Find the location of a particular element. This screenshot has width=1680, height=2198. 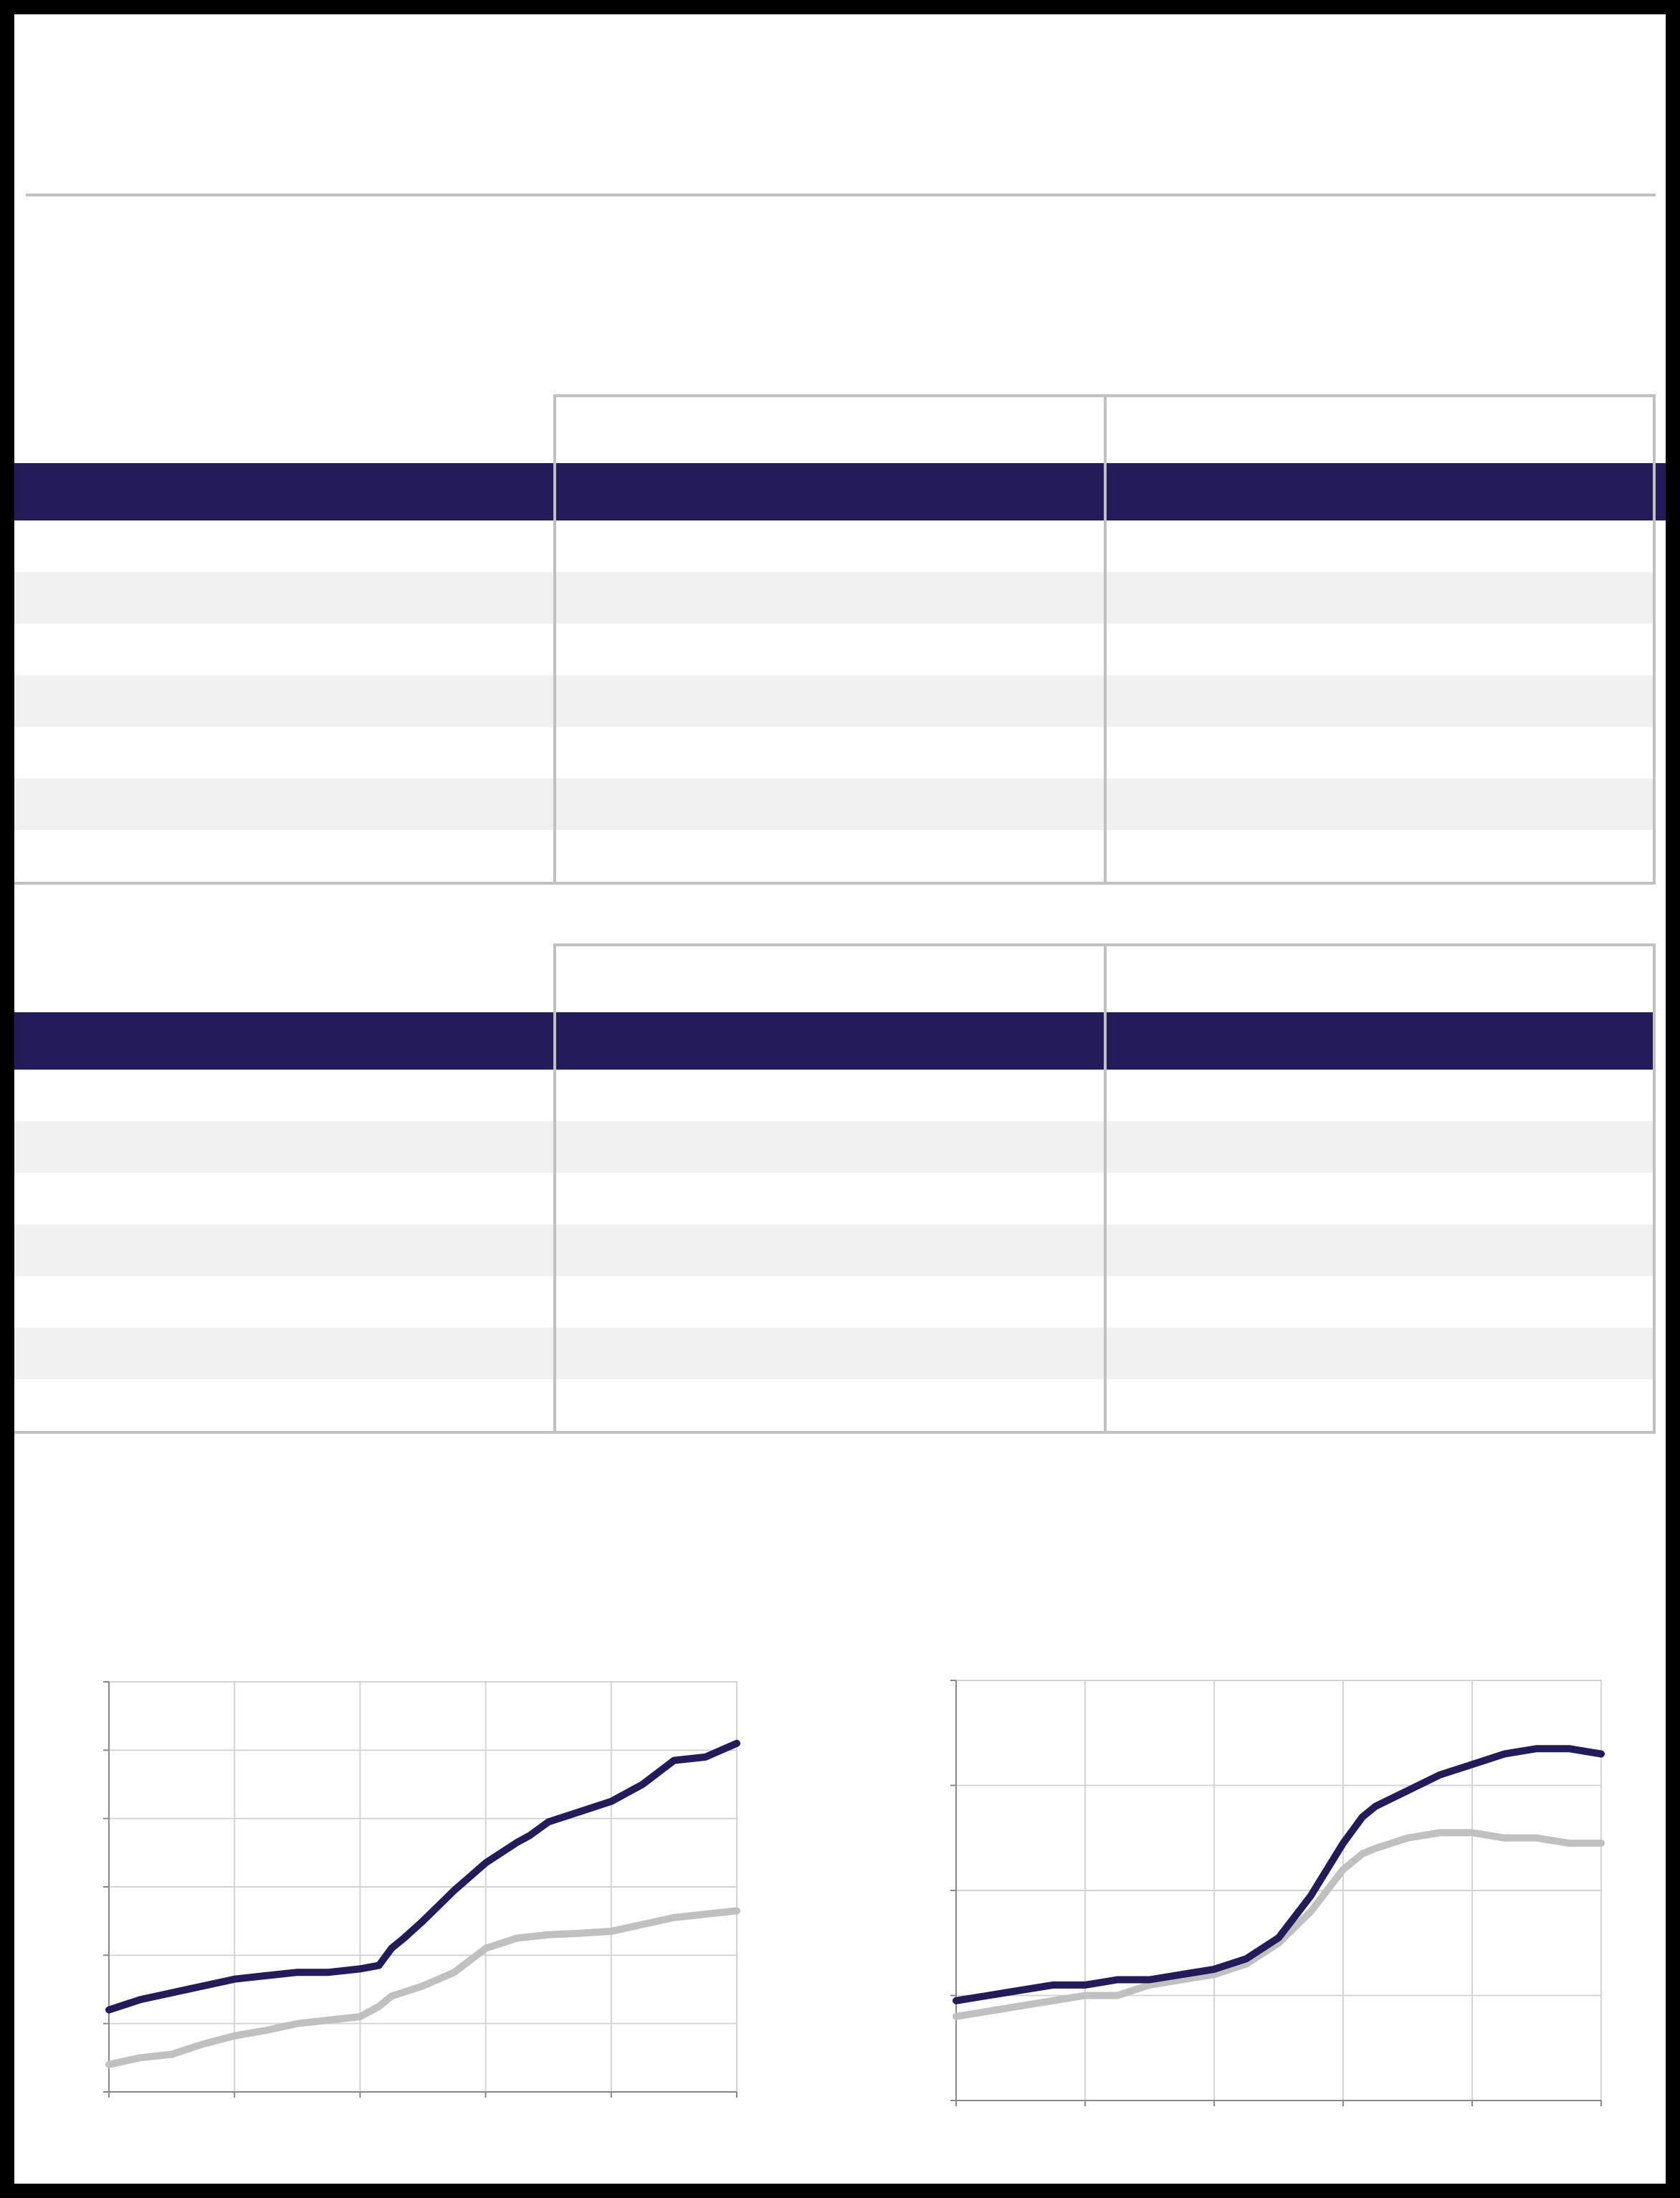

page-title is located at coordinates (831, 93).